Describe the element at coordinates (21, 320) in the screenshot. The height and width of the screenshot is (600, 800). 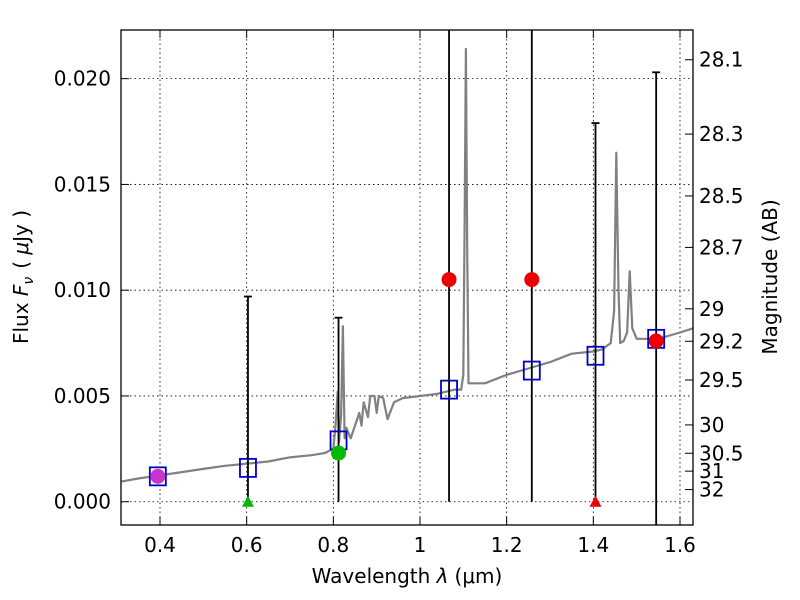
I see `y-axis-title-main: Flux` at that location.